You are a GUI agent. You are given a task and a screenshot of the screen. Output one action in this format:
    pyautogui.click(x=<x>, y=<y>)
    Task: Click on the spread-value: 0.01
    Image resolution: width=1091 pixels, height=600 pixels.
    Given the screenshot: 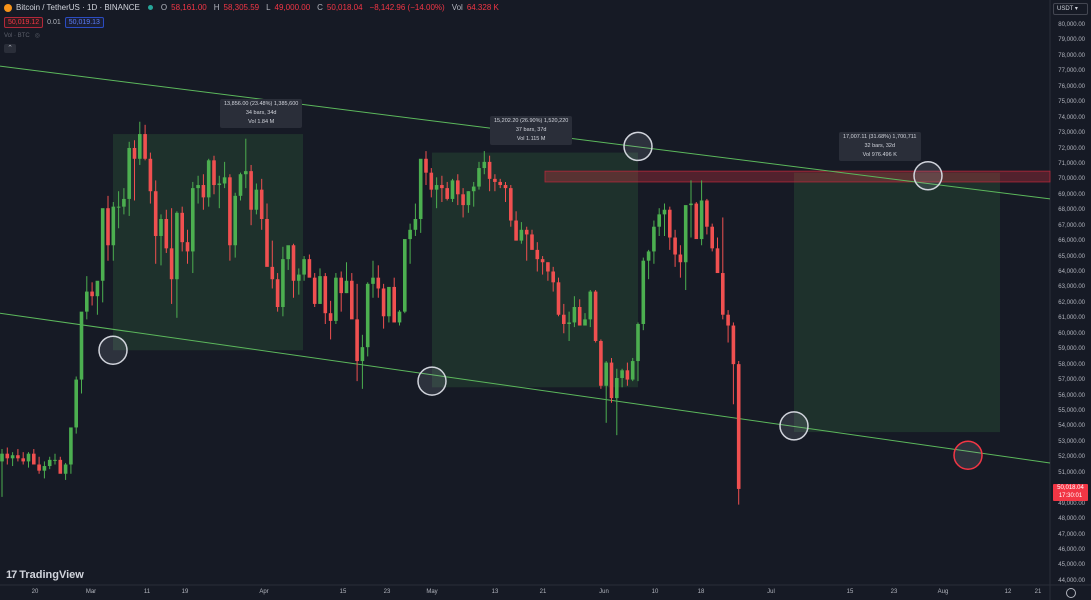 What is the action you would take?
    pyautogui.click(x=54, y=22)
    